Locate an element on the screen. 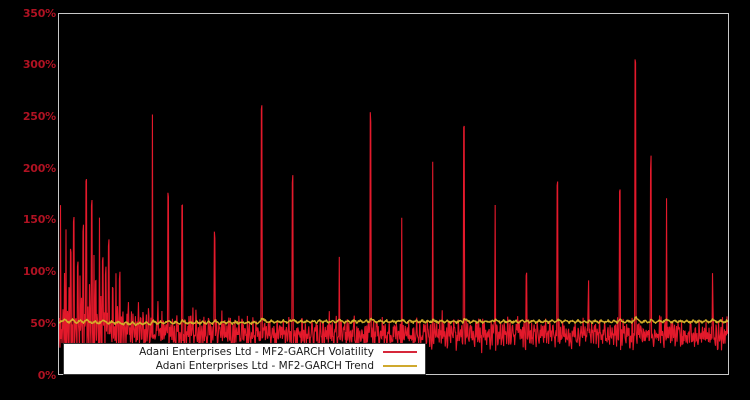 The height and width of the screenshot is (400, 750). legend-swatch-trend is located at coordinates (400, 366).